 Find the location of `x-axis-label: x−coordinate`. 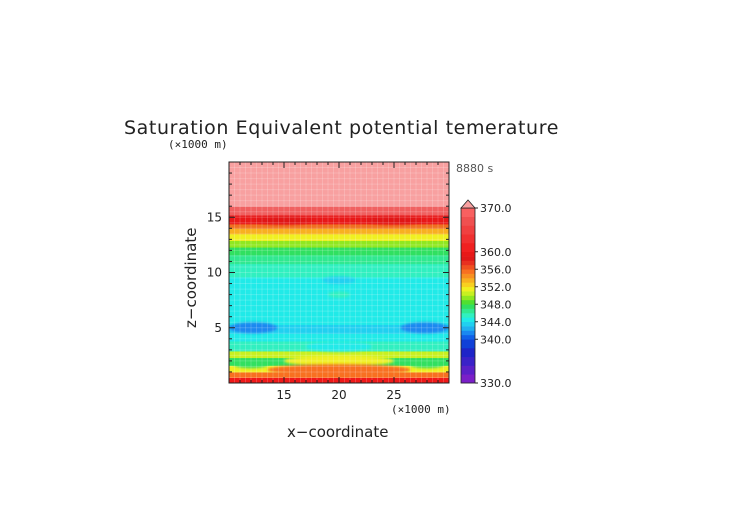

x-axis-label: x−coordinate is located at coordinates (337, 432).